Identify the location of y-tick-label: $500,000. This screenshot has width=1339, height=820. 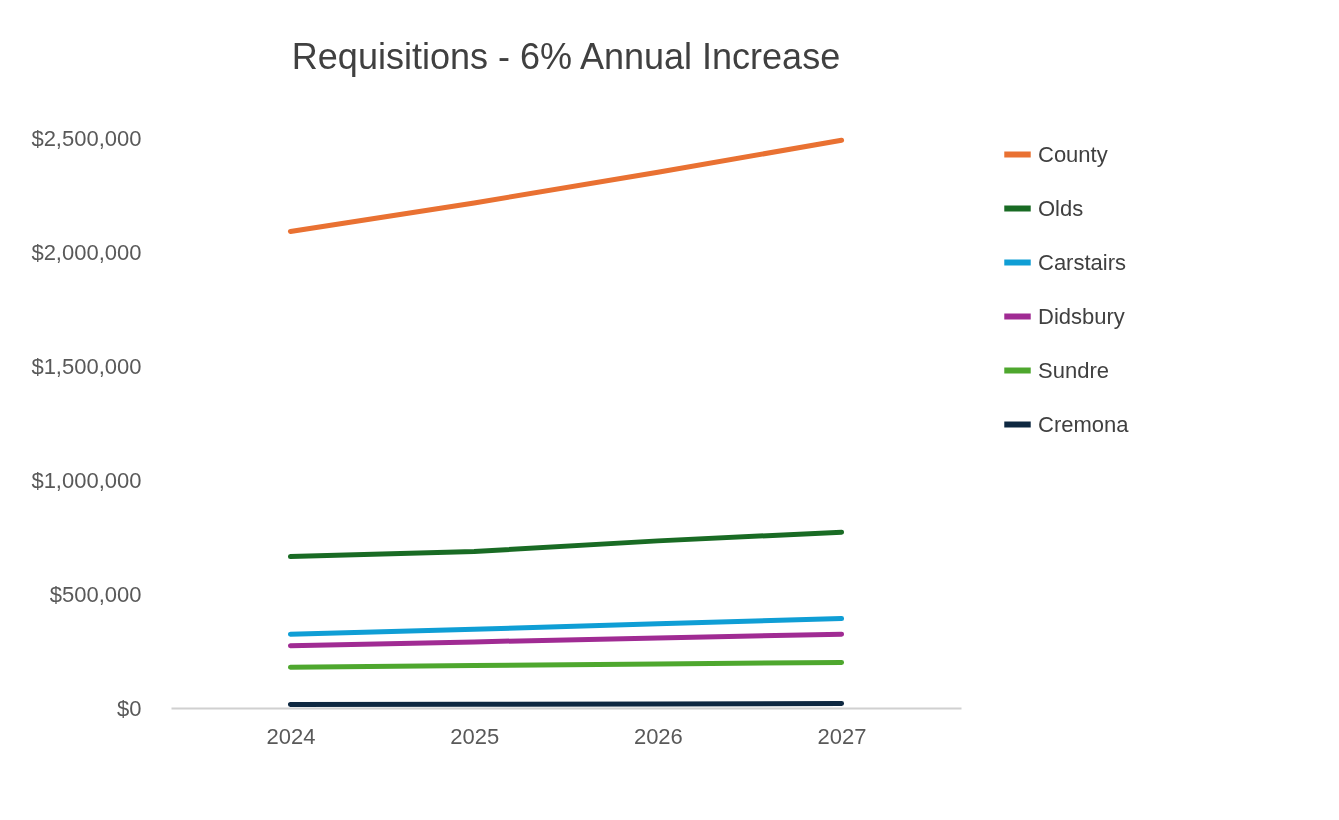
(95, 594).